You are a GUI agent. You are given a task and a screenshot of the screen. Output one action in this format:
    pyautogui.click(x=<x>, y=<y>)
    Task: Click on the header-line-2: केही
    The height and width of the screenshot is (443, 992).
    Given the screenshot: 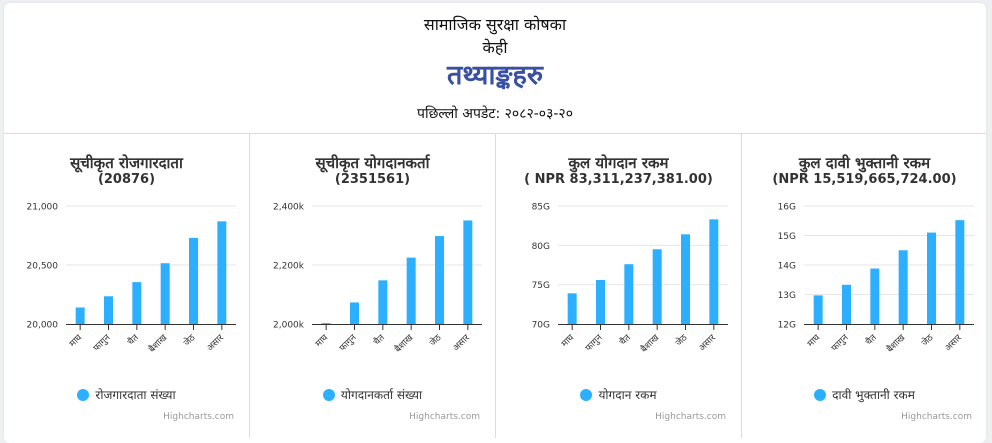 What is the action you would take?
    pyautogui.click(x=495, y=47)
    